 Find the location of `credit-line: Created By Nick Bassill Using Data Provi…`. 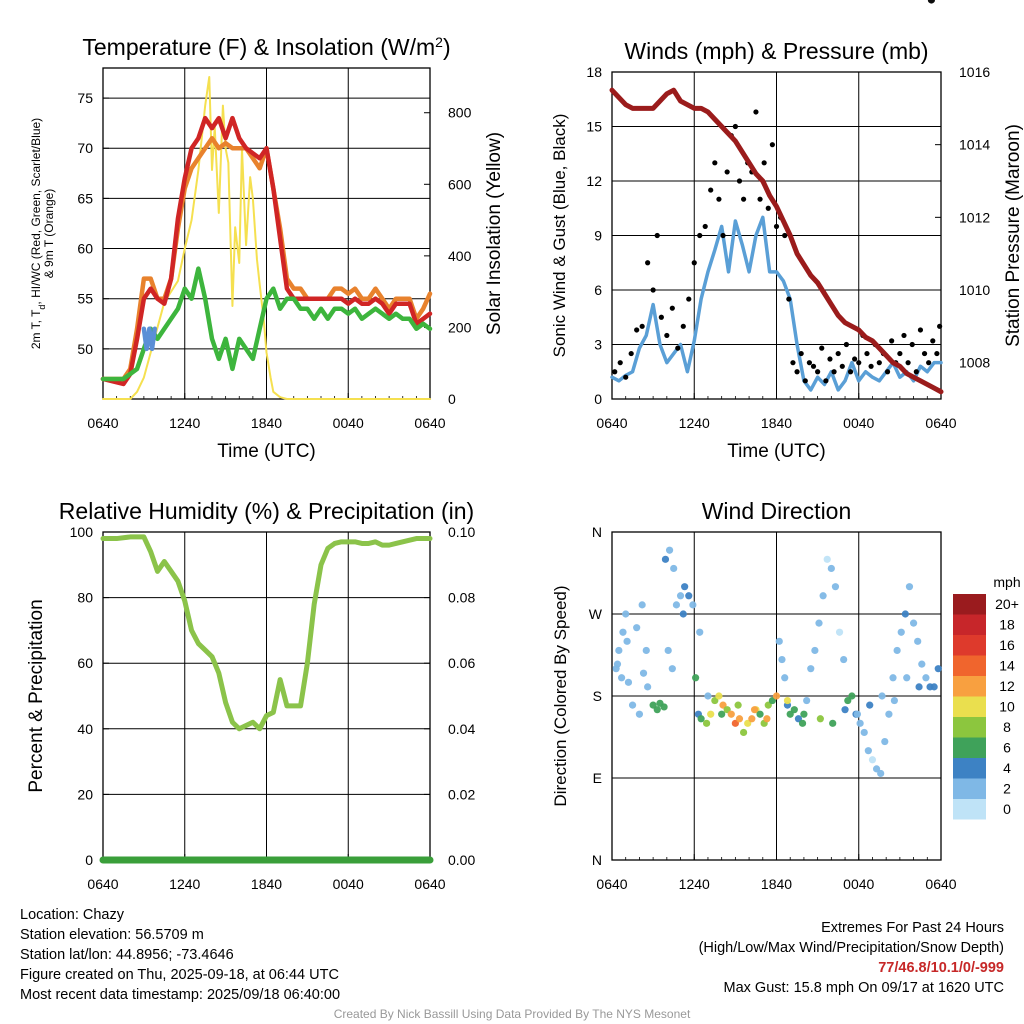

credit-line: Created By Nick Bassill Using Data Provi… is located at coordinates (512, 1014).